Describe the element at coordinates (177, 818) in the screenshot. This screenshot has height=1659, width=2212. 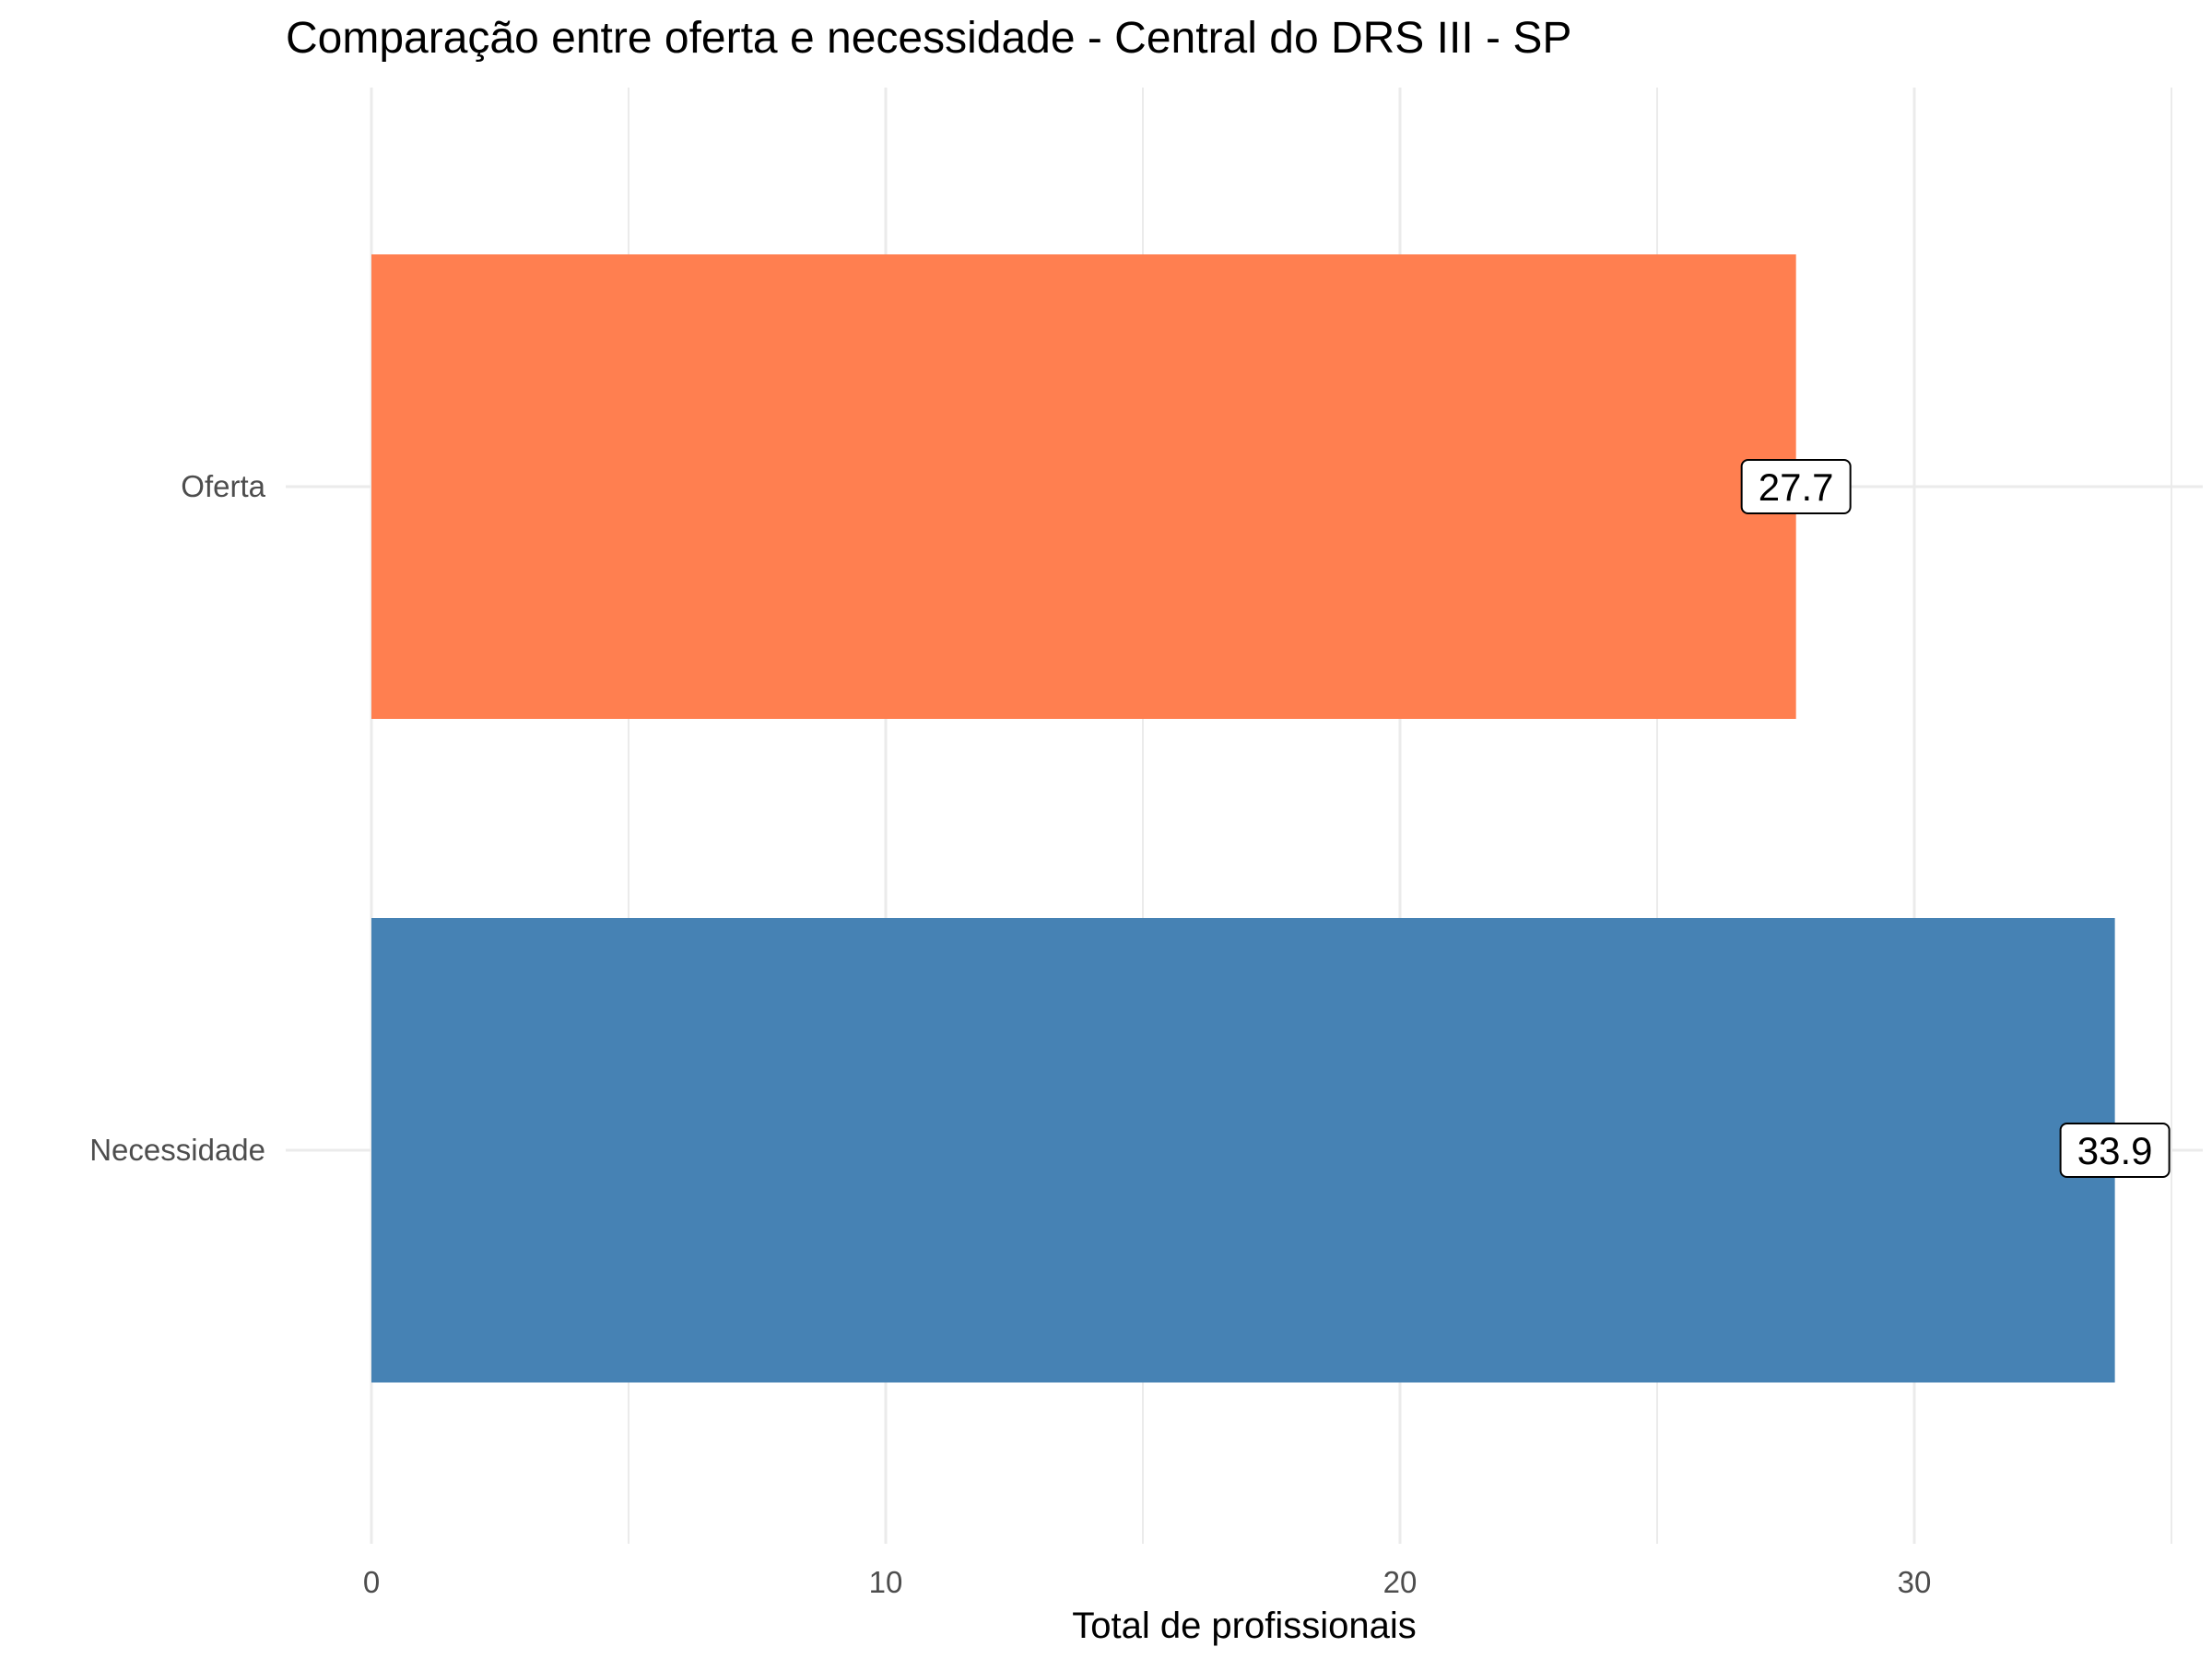
I see `y-axis: Oferta Necessidade` at that location.